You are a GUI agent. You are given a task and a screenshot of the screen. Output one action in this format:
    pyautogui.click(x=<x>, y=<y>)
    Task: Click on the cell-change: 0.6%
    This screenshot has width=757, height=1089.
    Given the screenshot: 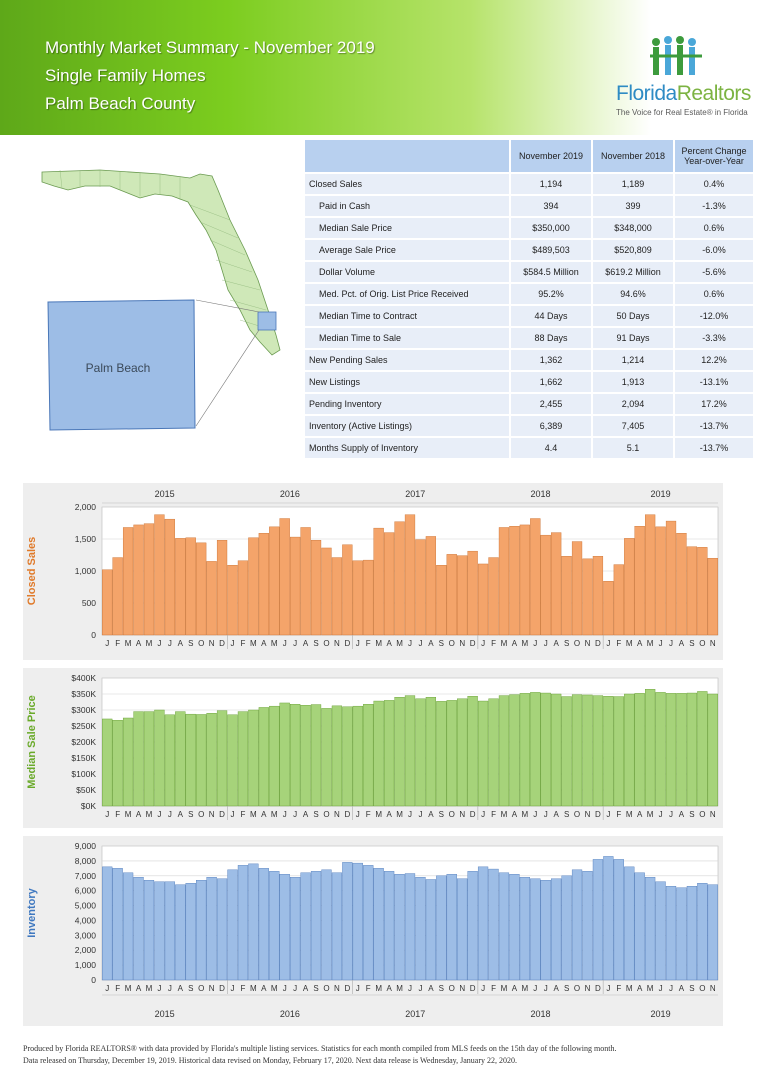 What is the action you would take?
    pyautogui.click(x=714, y=228)
    